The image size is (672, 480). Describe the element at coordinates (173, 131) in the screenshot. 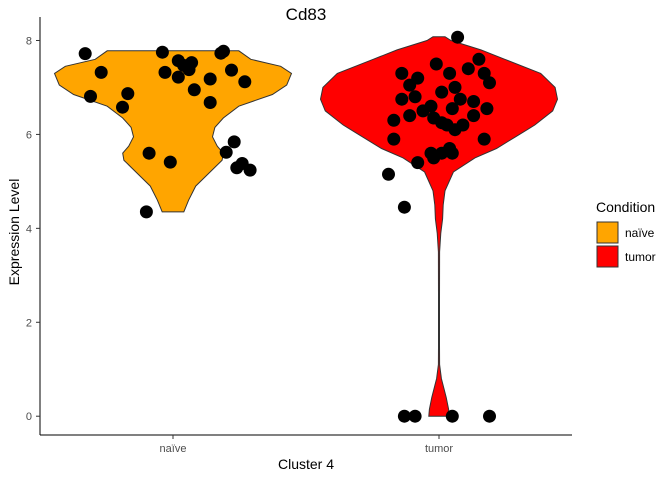

I see `violin-naive` at that location.